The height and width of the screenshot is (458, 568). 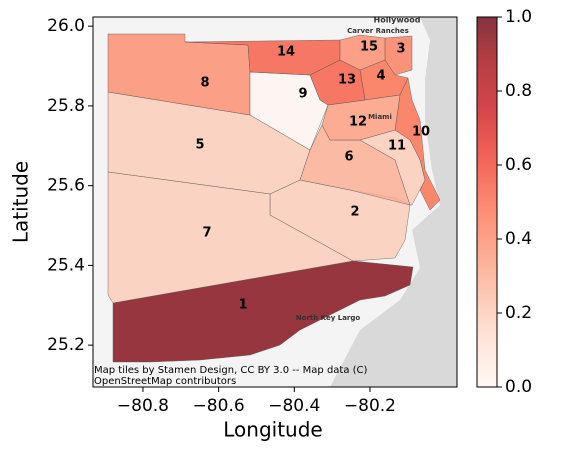 What do you see at coordinates (272, 430) in the screenshot?
I see `x-axis-label: Longitude` at bounding box center [272, 430].